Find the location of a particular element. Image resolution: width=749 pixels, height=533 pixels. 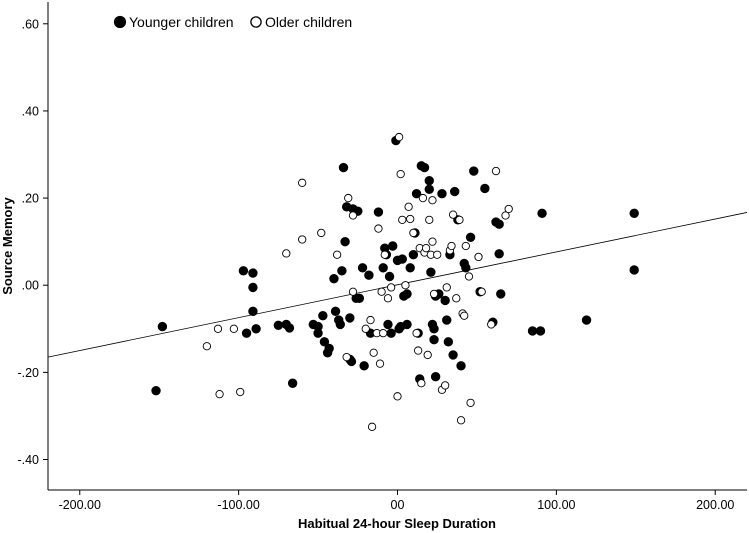

x-axis-title: Habitual 24-hour Sleep Duration is located at coordinates (397, 523).